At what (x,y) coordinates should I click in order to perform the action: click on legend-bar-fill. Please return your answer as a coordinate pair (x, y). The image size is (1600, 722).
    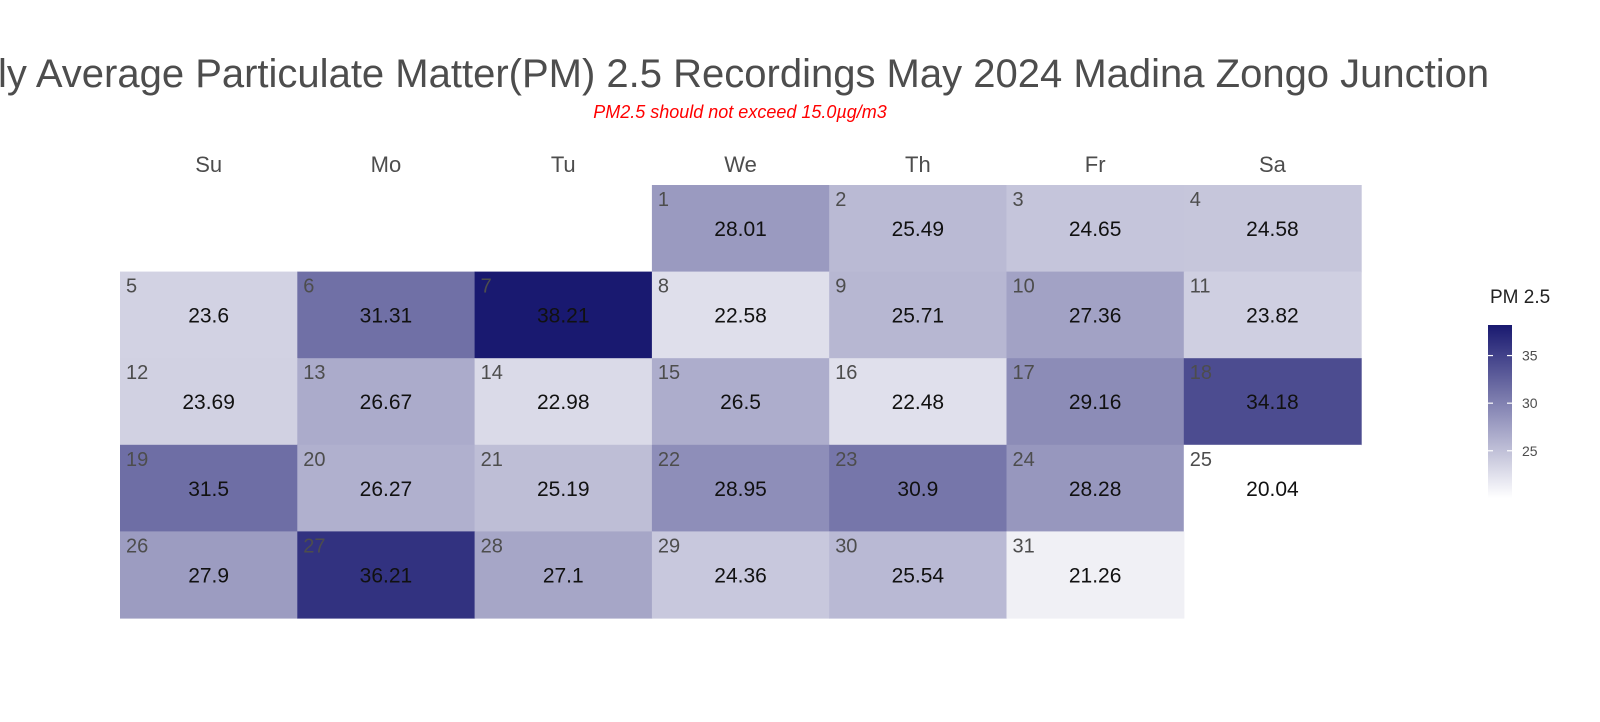
    Looking at the image, I should click on (1500, 411).